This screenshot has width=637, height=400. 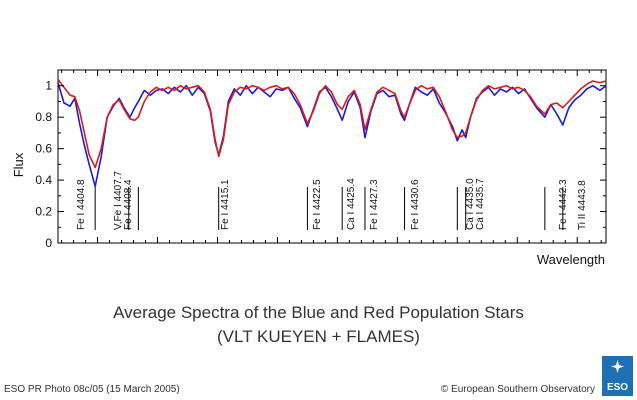 What do you see at coordinates (48, 86) in the screenshot?
I see `y-tick-label: 1` at bounding box center [48, 86].